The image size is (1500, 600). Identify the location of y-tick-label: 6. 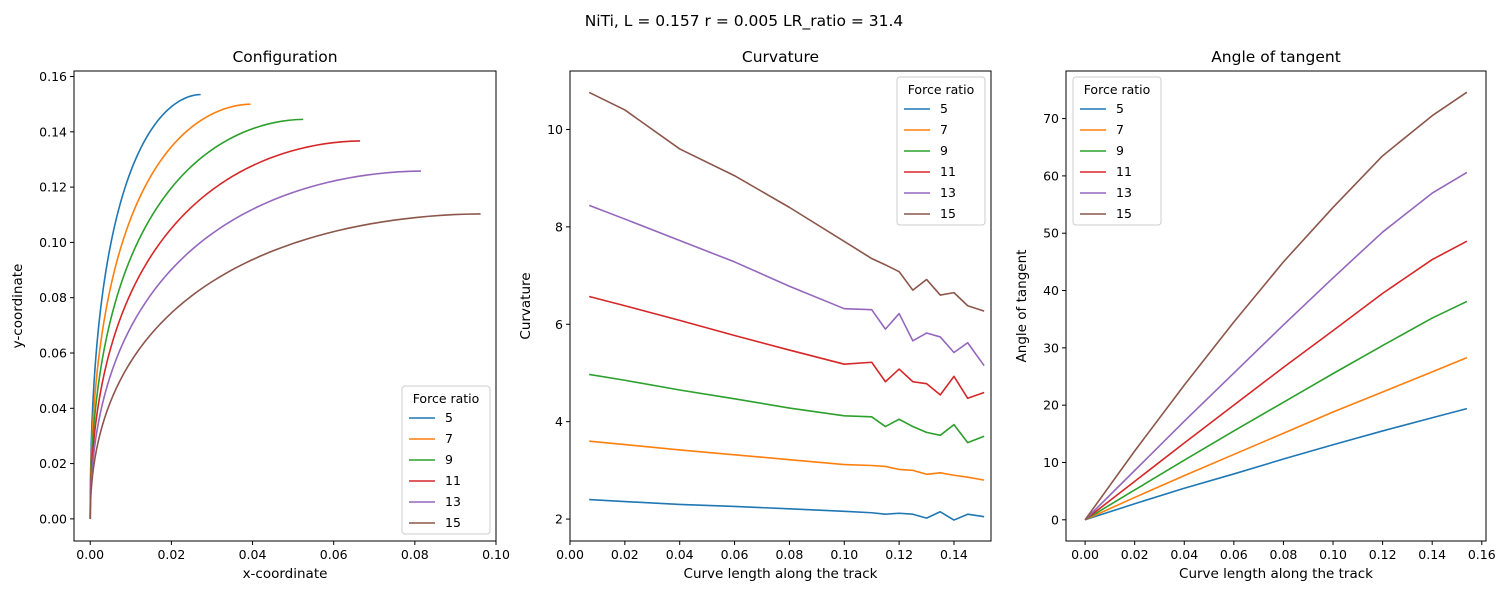
(559, 324).